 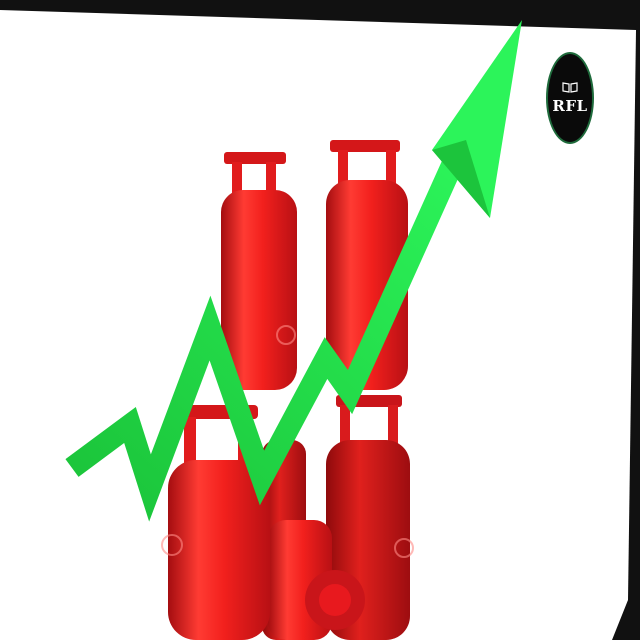 I want to click on brand-logo: RFL, so click(x=570, y=98).